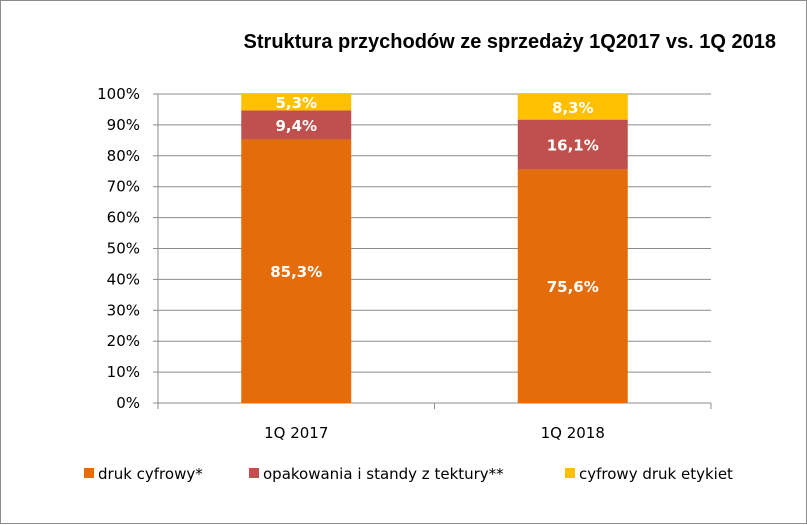  Describe the element at coordinates (118, 94) in the screenshot. I see `y-tick-label: 100%` at that location.